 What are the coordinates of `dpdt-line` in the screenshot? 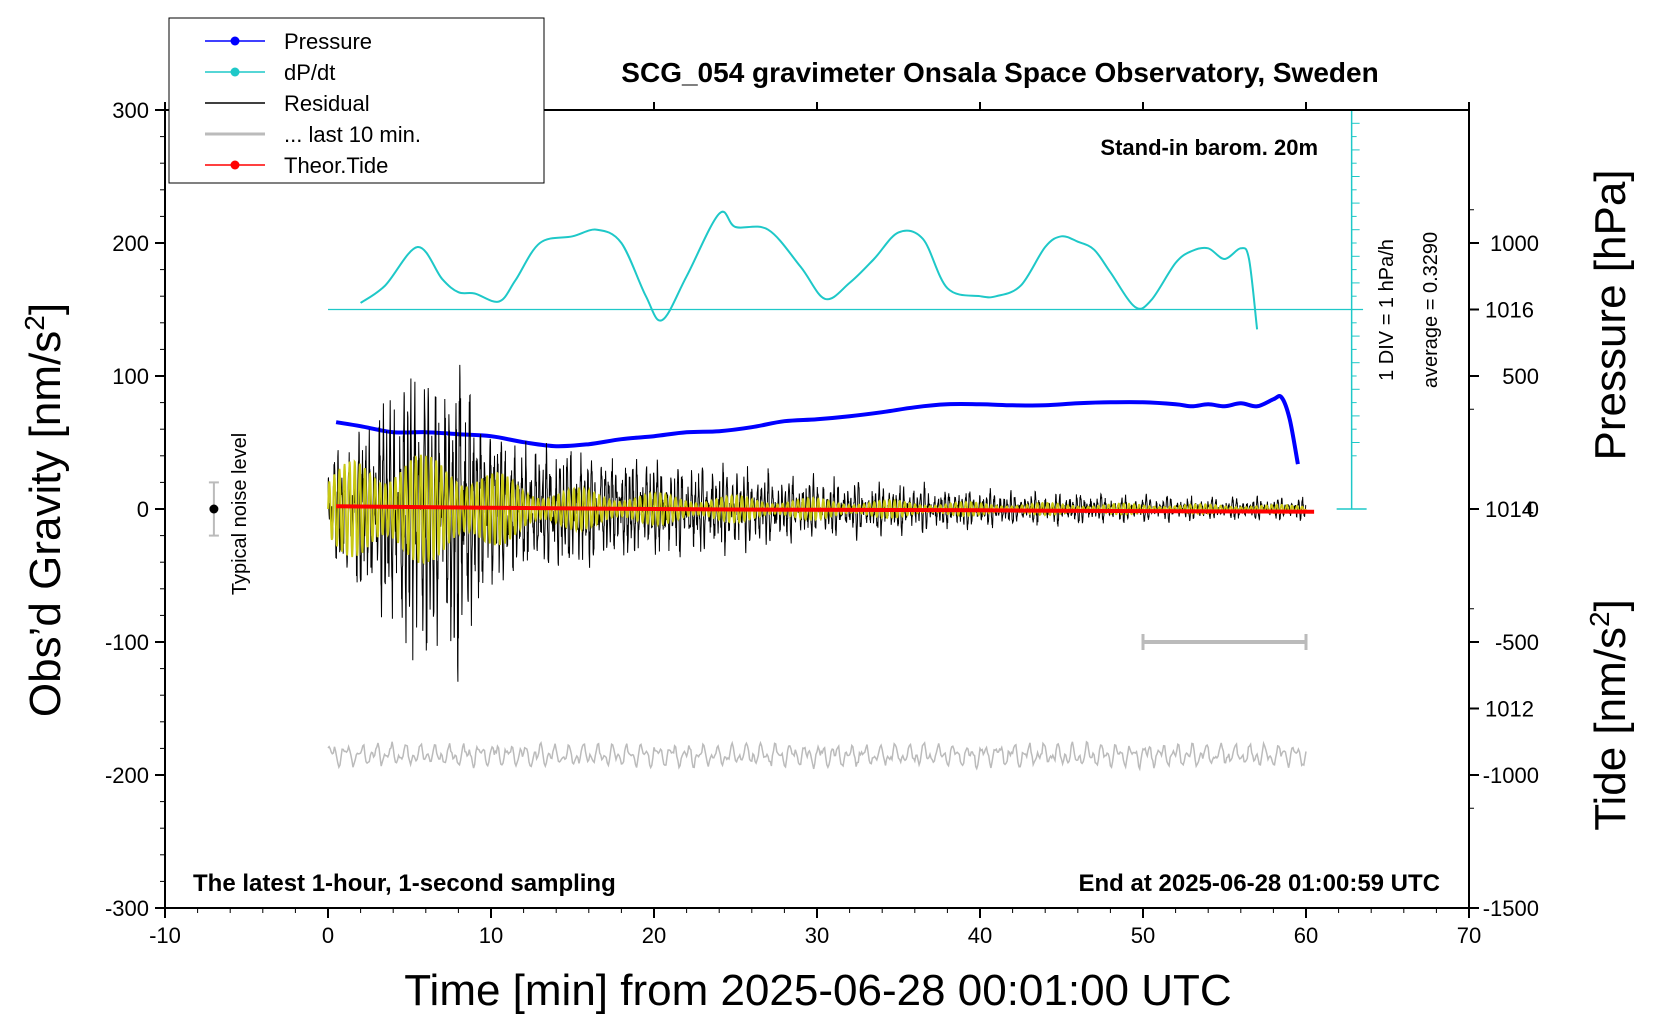 It's located at (809, 270).